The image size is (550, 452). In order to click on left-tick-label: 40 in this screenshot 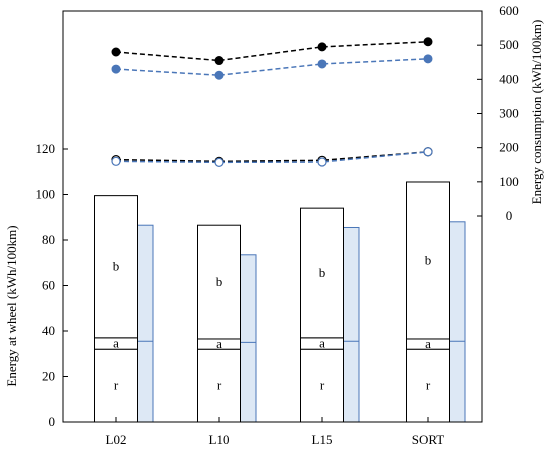, I will do `click(48, 330)`.